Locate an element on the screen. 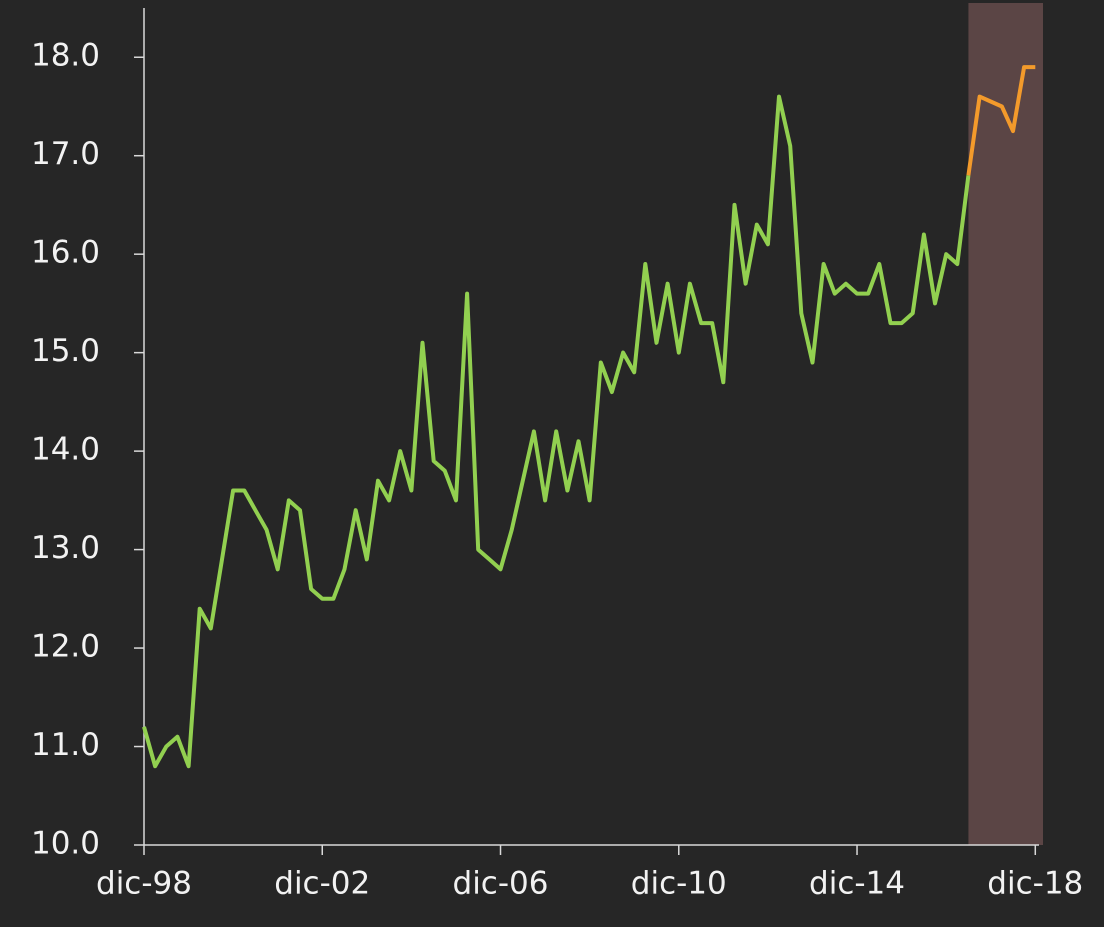 This screenshot has height=927, width=1104. y-tick-label: 17.0 is located at coordinates (65, 154).